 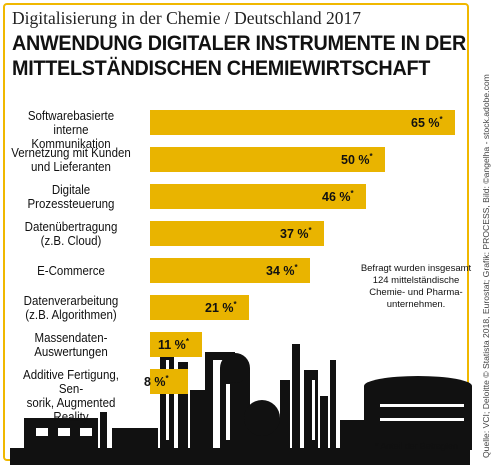 I want to click on category-label: E-Commerce, so click(x=70, y=271).